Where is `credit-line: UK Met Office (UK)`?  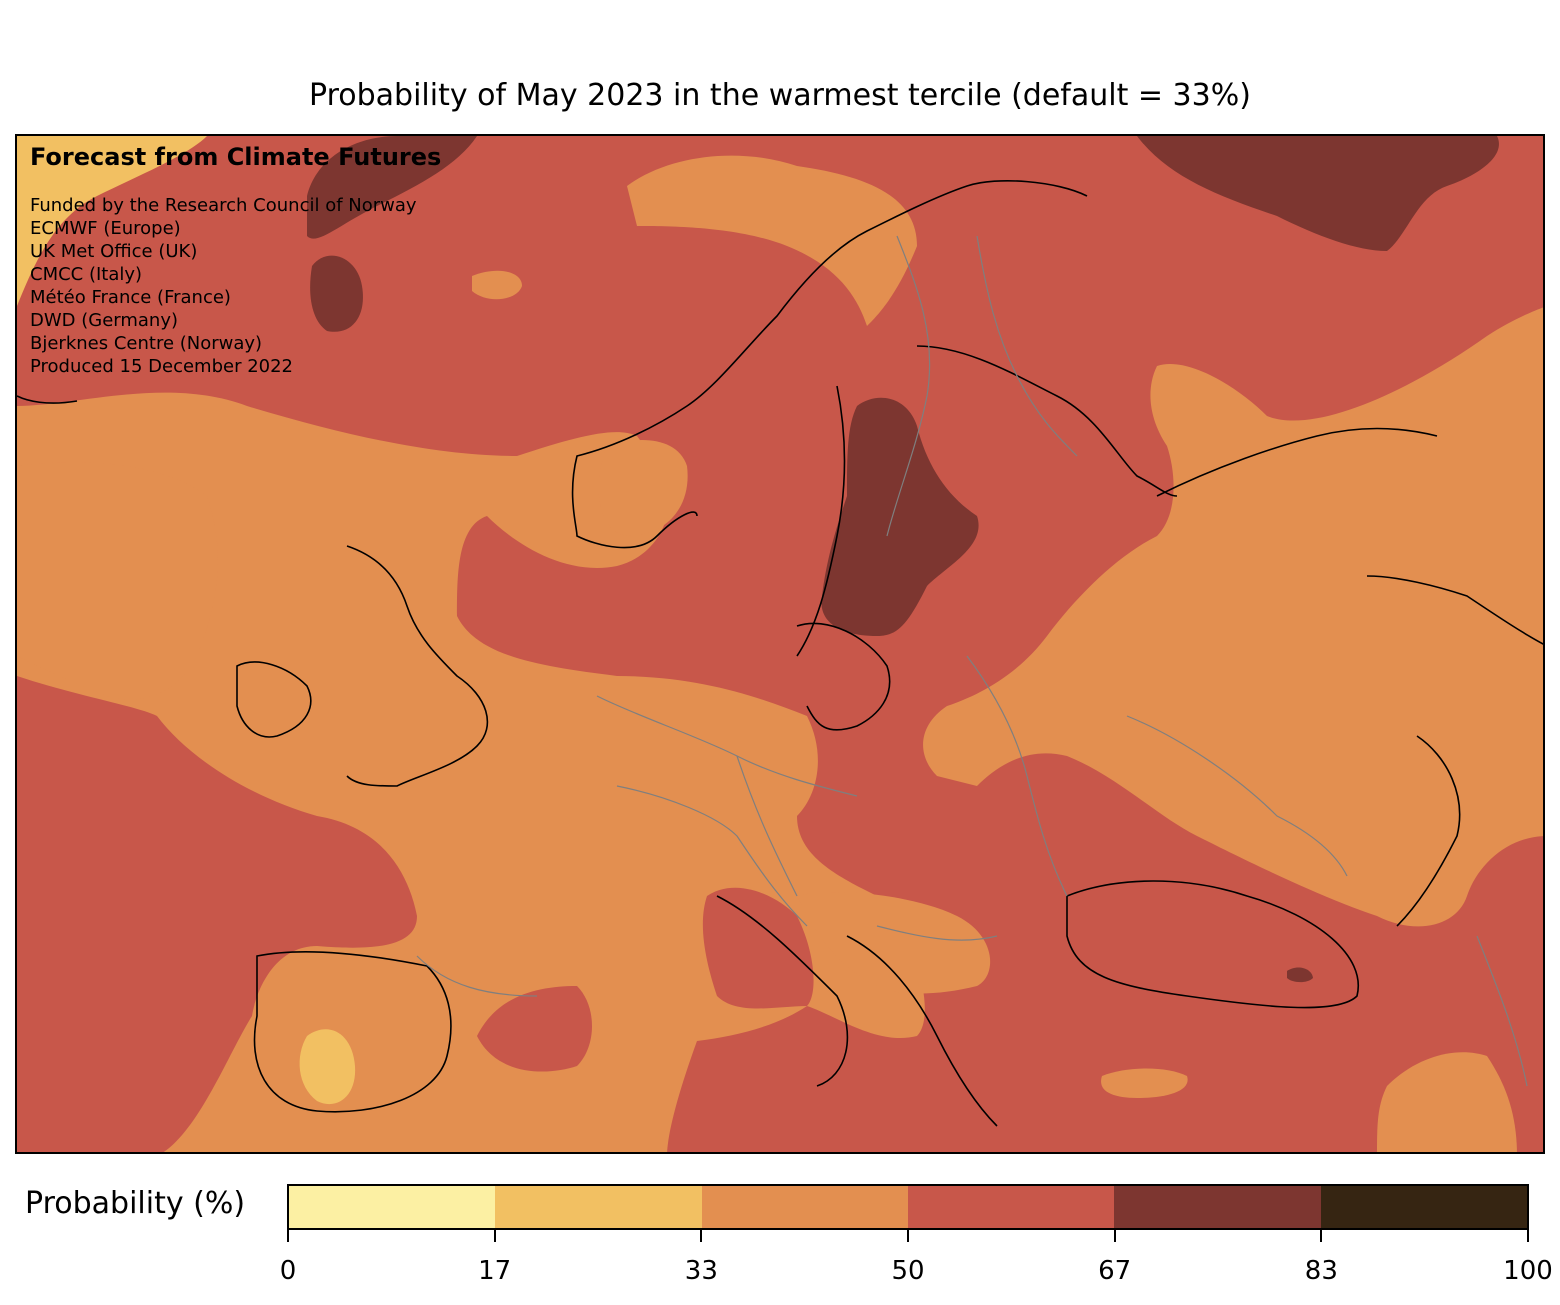 credit-line: UK Met Office (UK) is located at coordinates (114, 251).